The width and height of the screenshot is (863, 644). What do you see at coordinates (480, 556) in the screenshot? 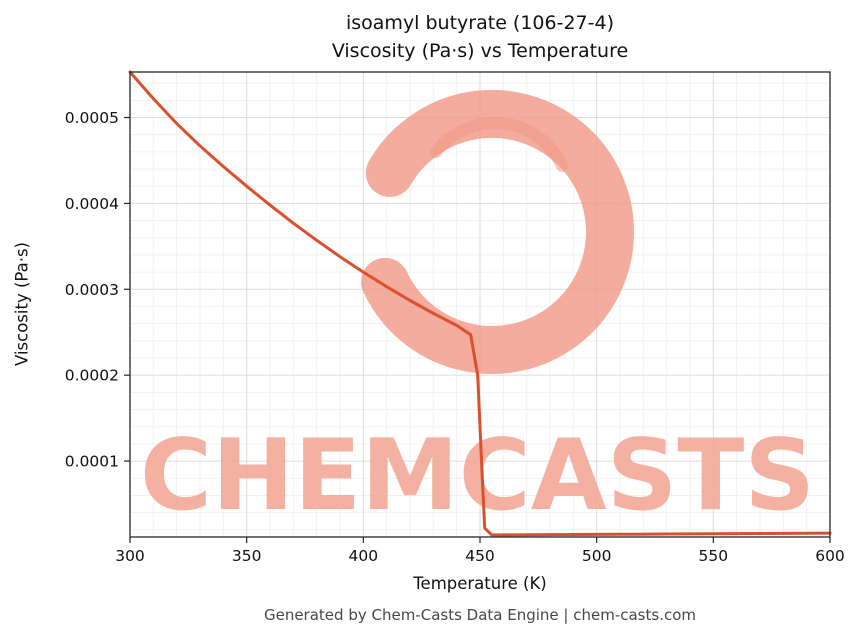
I see `x-tick-label: 450` at bounding box center [480, 556].